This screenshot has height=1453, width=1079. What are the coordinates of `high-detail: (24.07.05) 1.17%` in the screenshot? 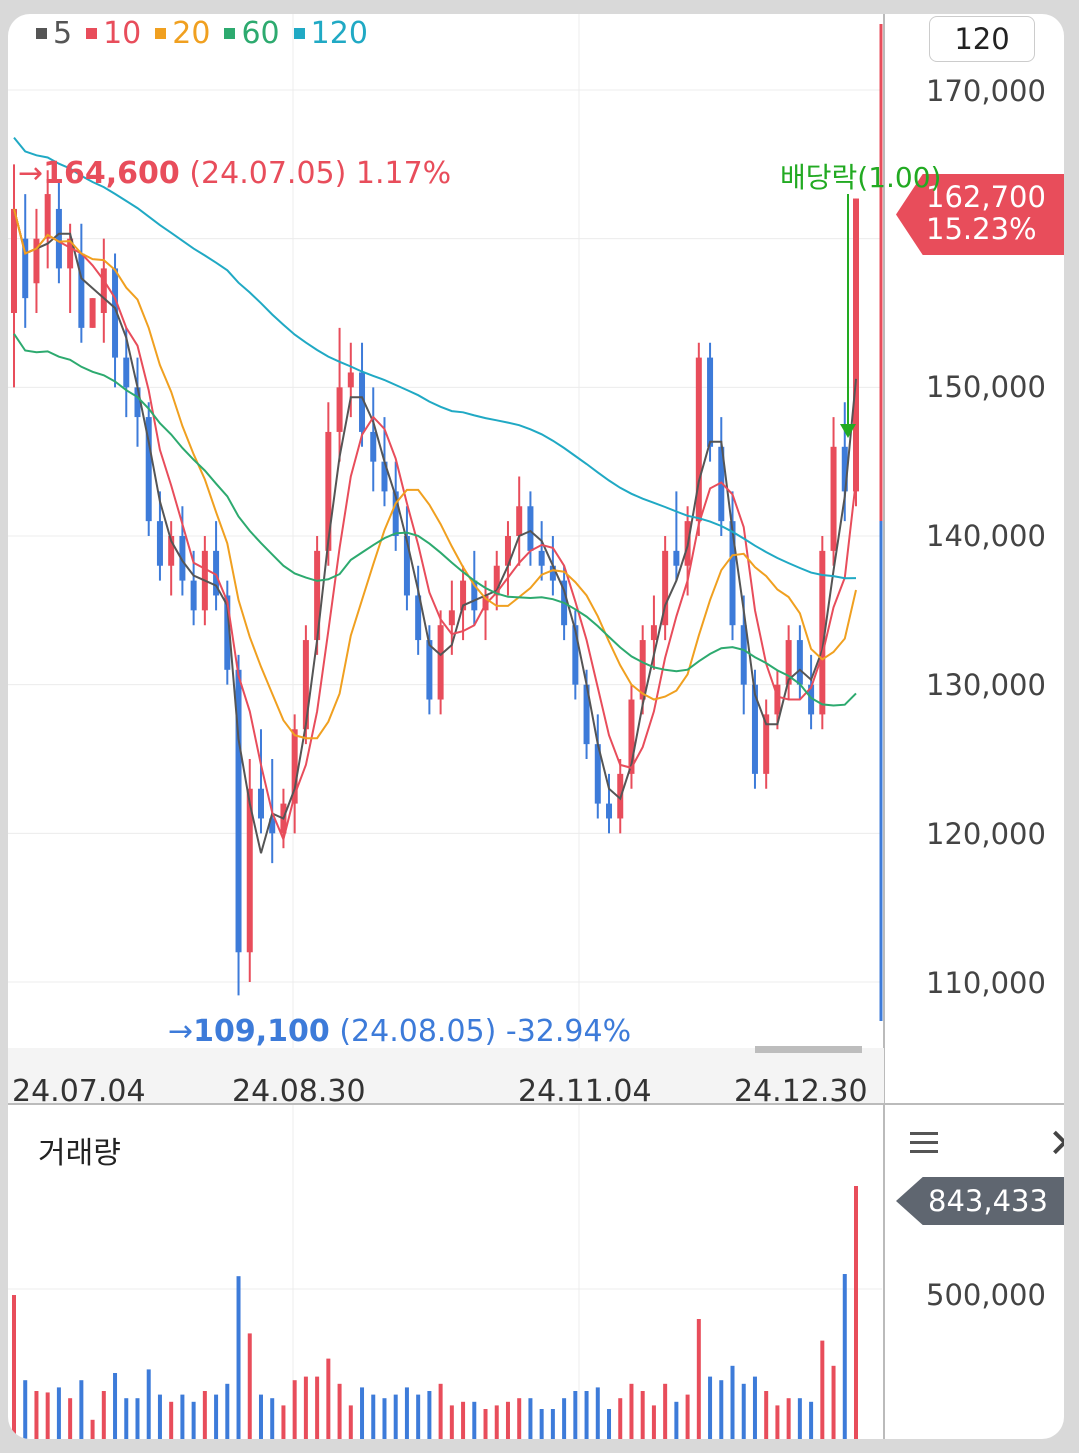 It's located at (320, 173).